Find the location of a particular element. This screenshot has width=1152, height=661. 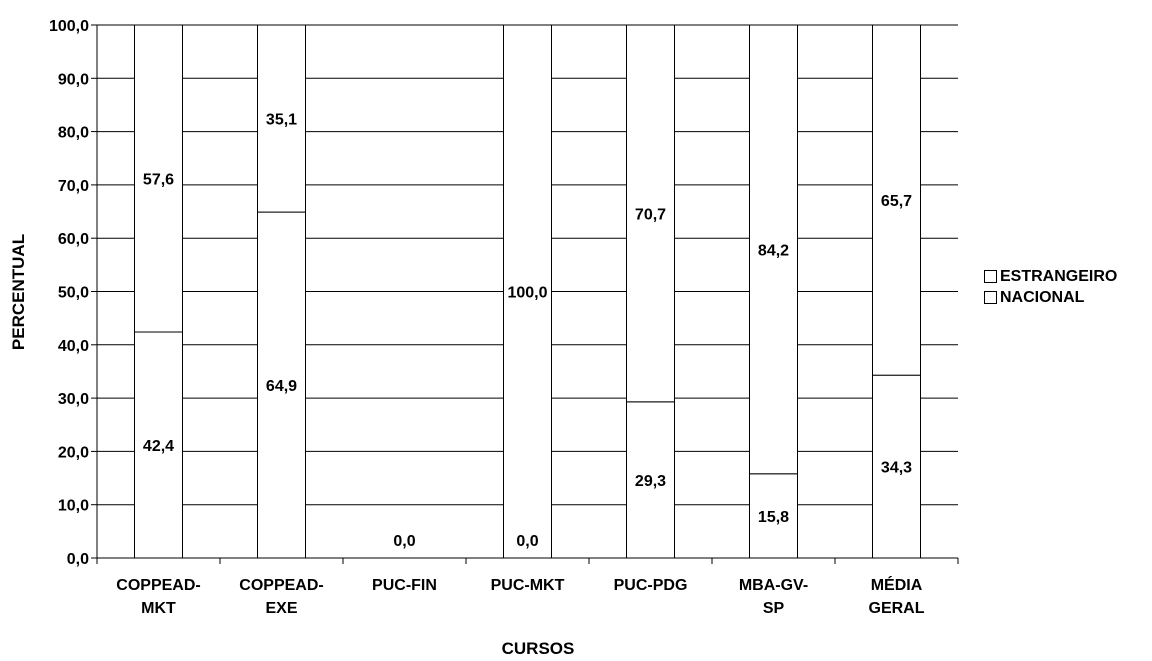

y-tick-label: 80,0 is located at coordinates (73, 133).